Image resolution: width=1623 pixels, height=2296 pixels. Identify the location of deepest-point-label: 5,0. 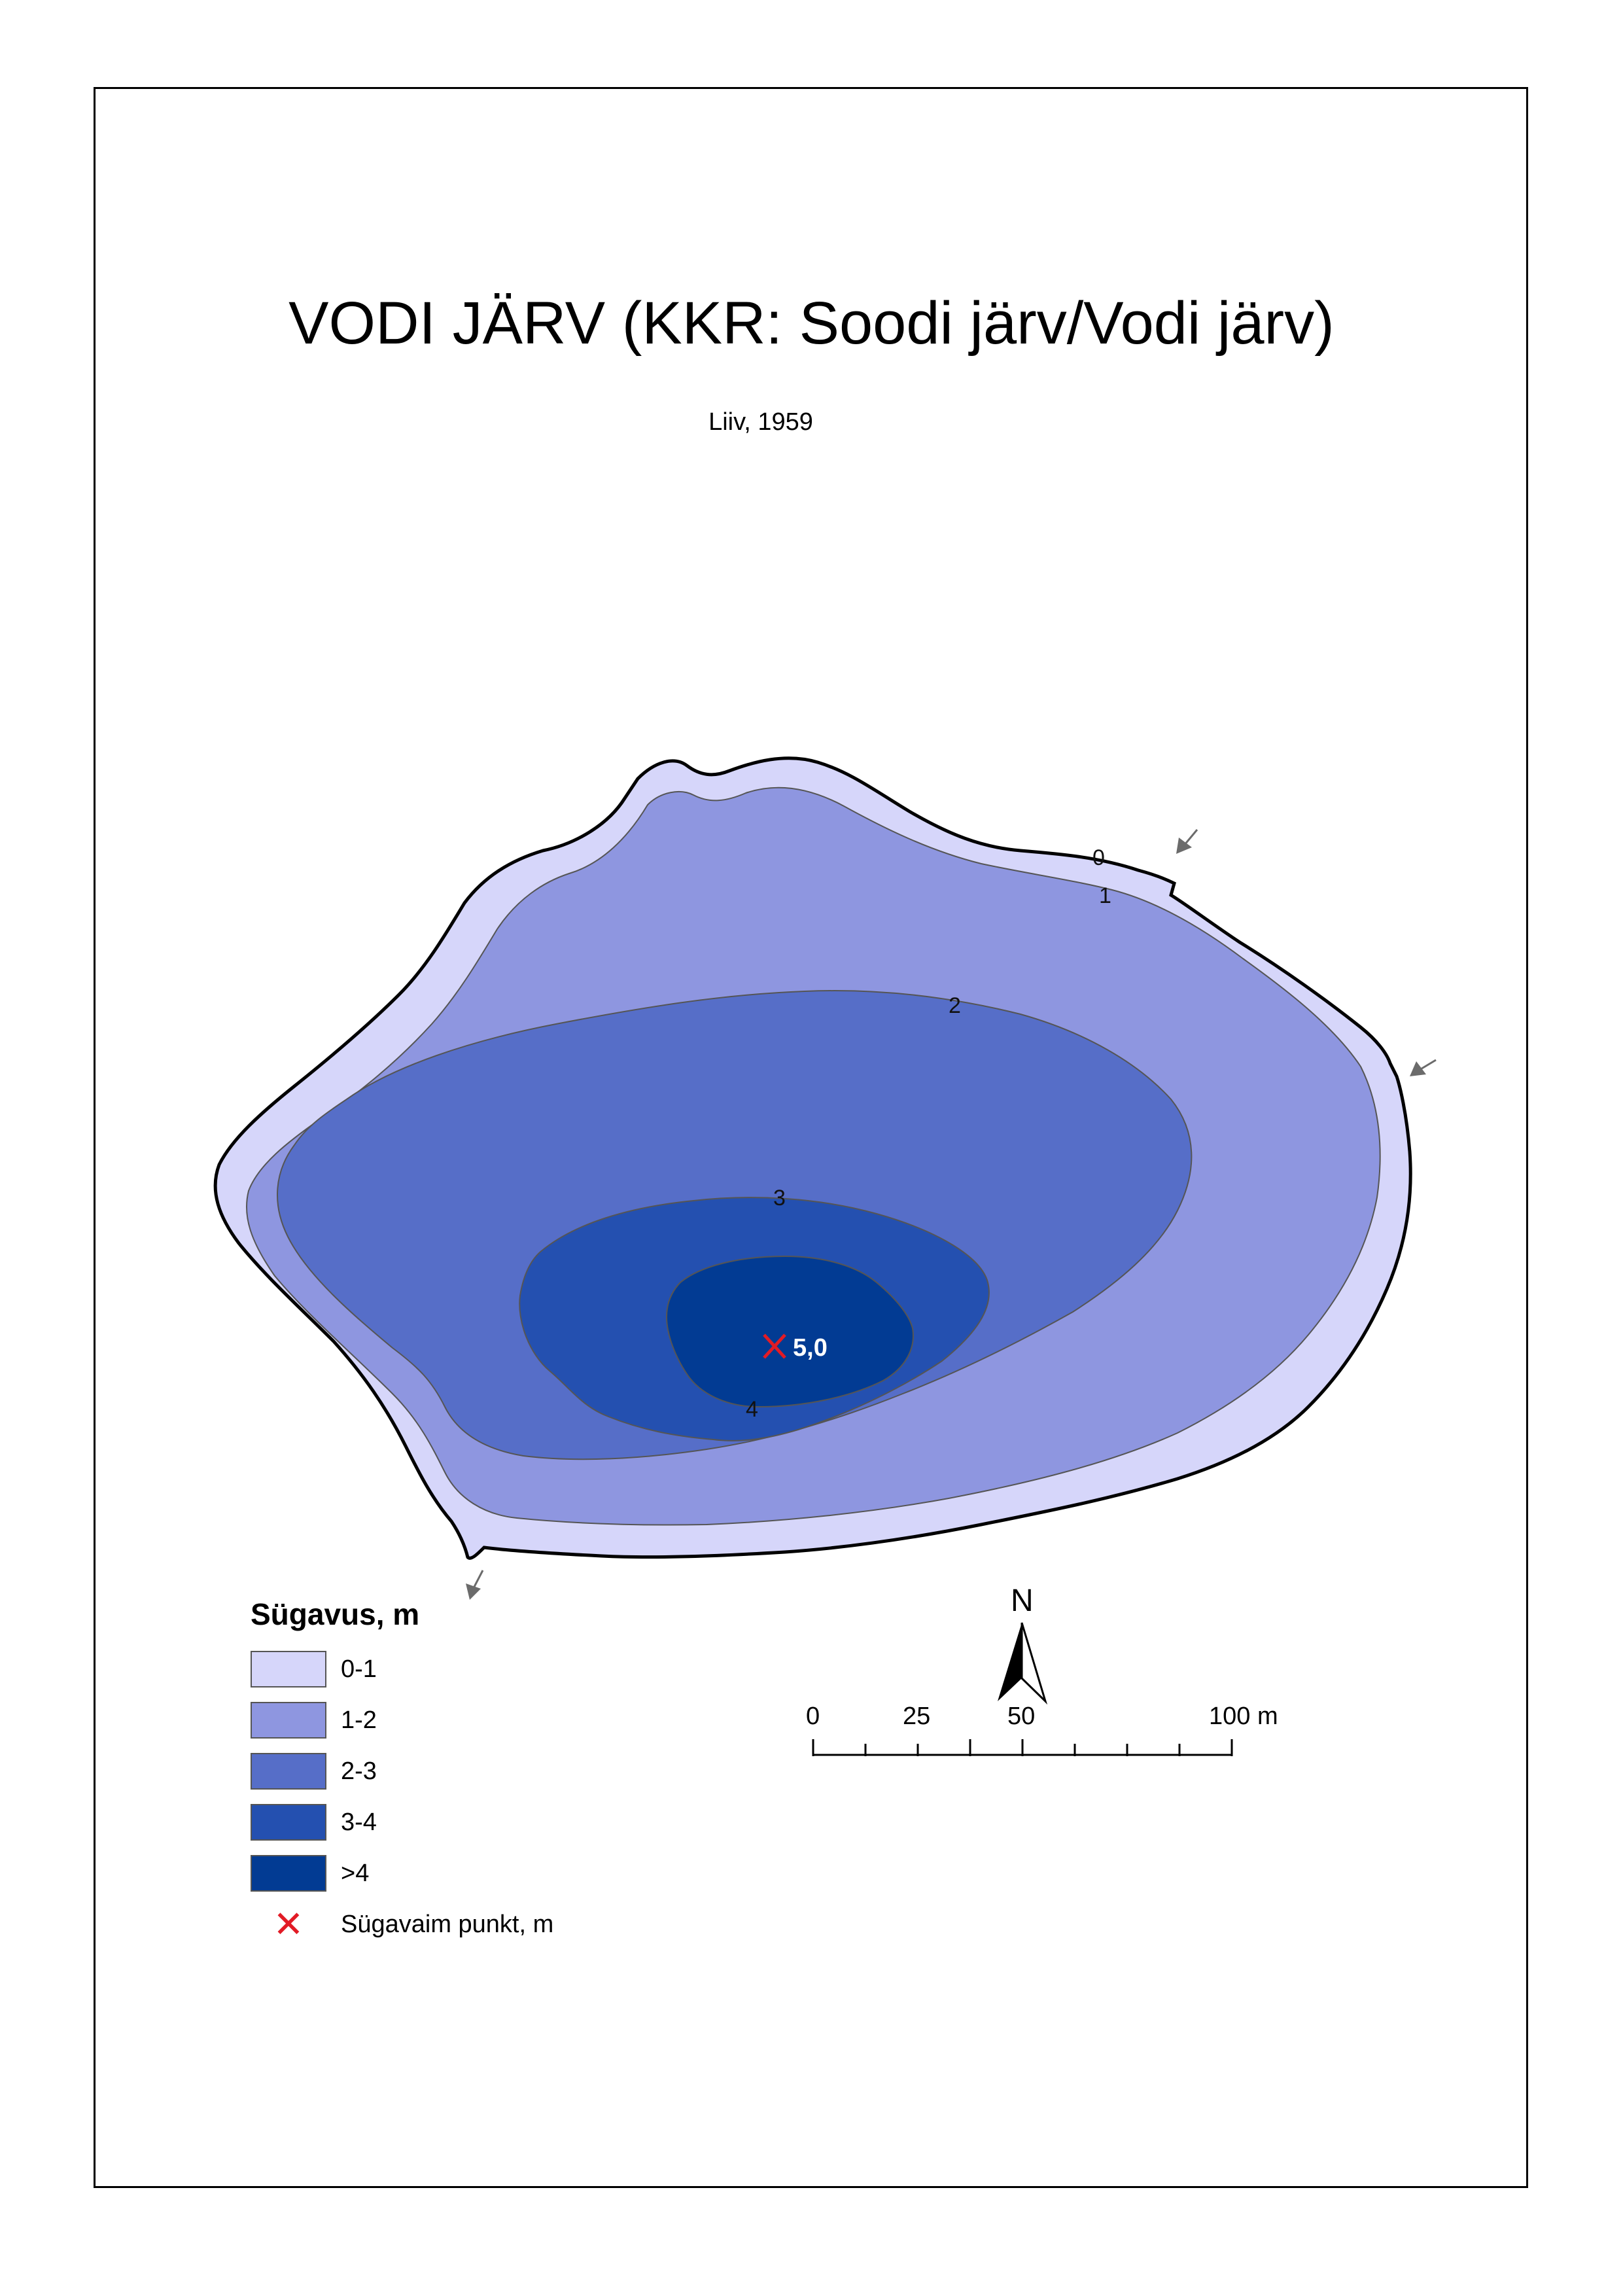
(810, 1348).